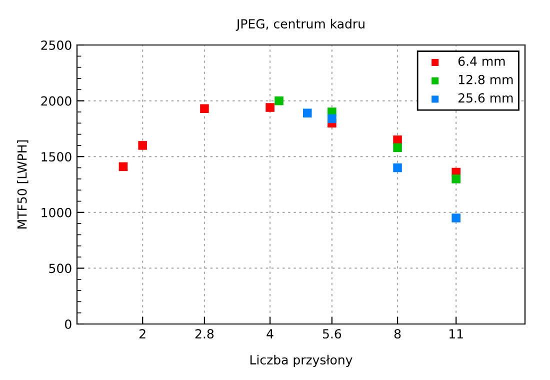 The width and height of the screenshot is (550, 380). Describe the element at coordinates (456, 333) in the screenshot. I see `x-tick-label: 11` at that location.